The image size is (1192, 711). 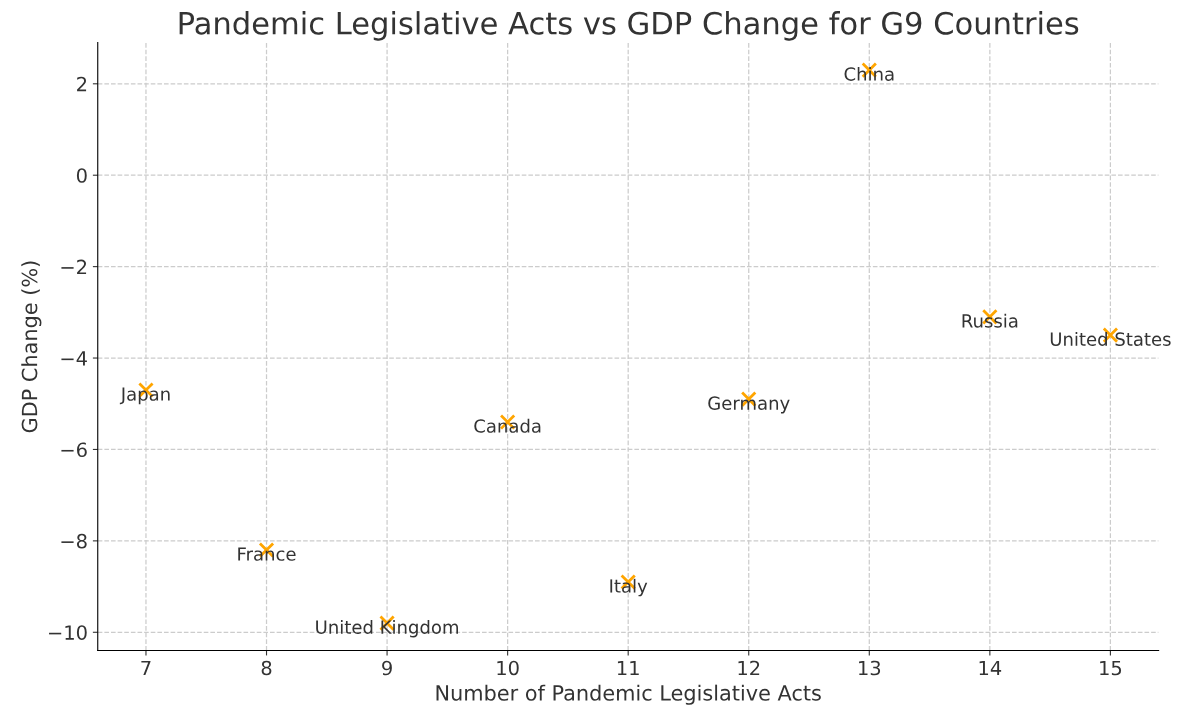 What do you see at coordinates (81, 175) in the screenshot?
I see `y-tick-label: 0` at bounding box center [81, 175].